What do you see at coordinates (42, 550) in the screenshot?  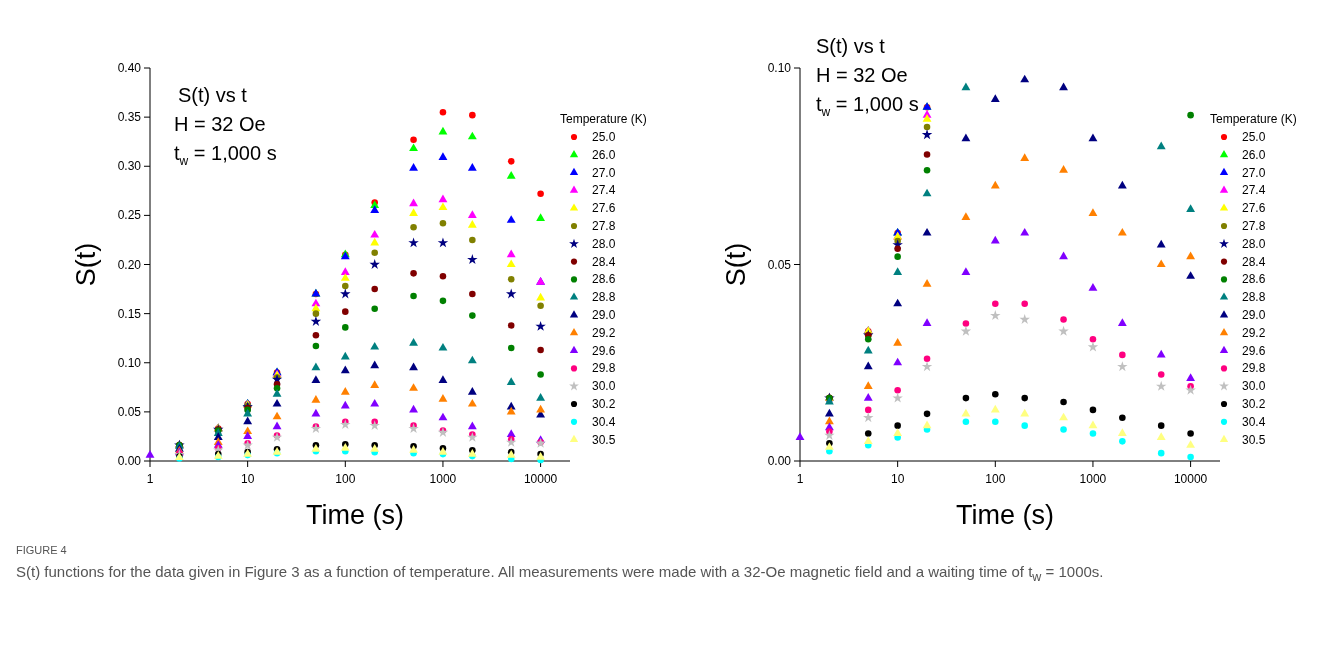 I see `caption: FIGURE 4` at bounding box center [42, 550].